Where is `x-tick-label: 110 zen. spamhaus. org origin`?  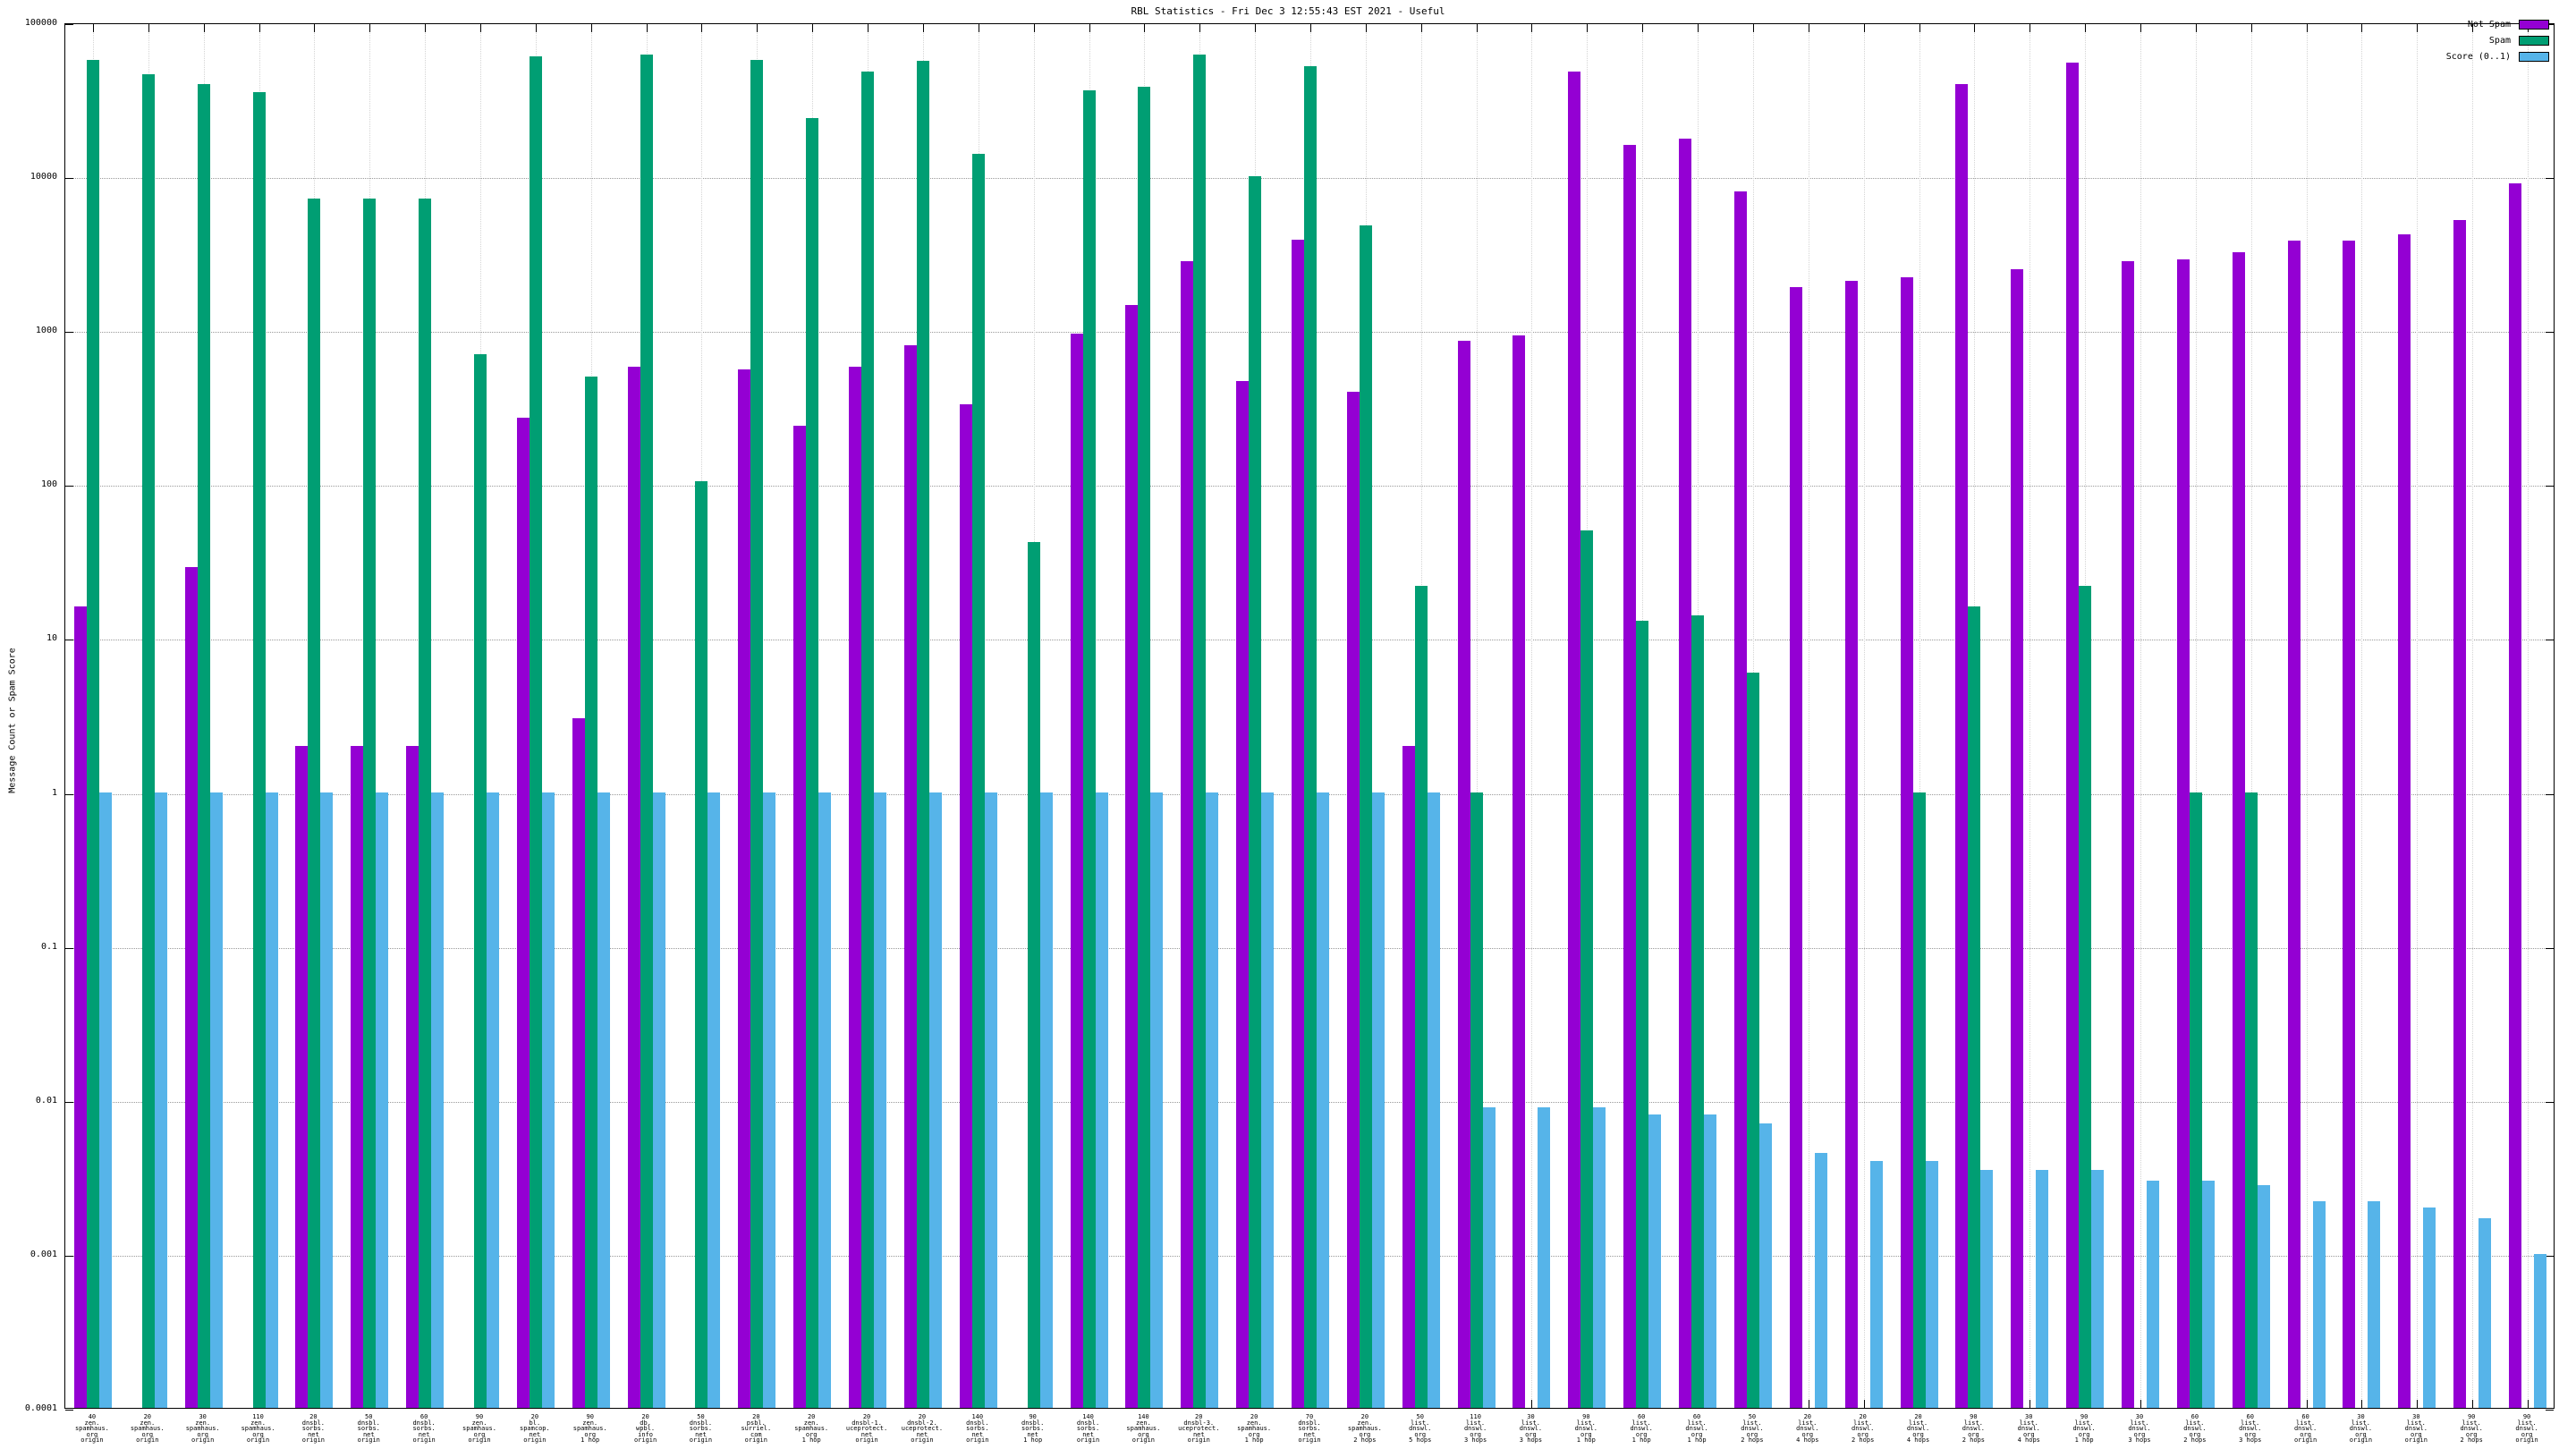
x-tick-label: 110 zen. spamhaus. org origin is located at coordinates (258, 1429).